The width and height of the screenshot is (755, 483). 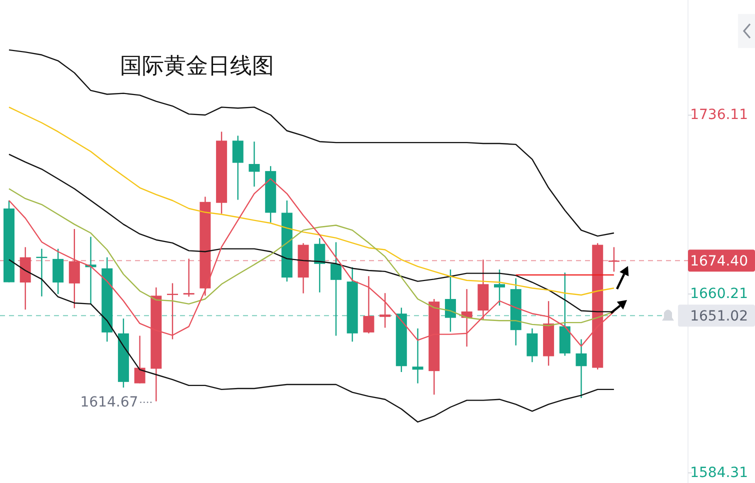 What do you see at coordinates (719, 262) in the screenshot?
I see `ref-line-label: 1674.40` at bounding box center [719, 262].